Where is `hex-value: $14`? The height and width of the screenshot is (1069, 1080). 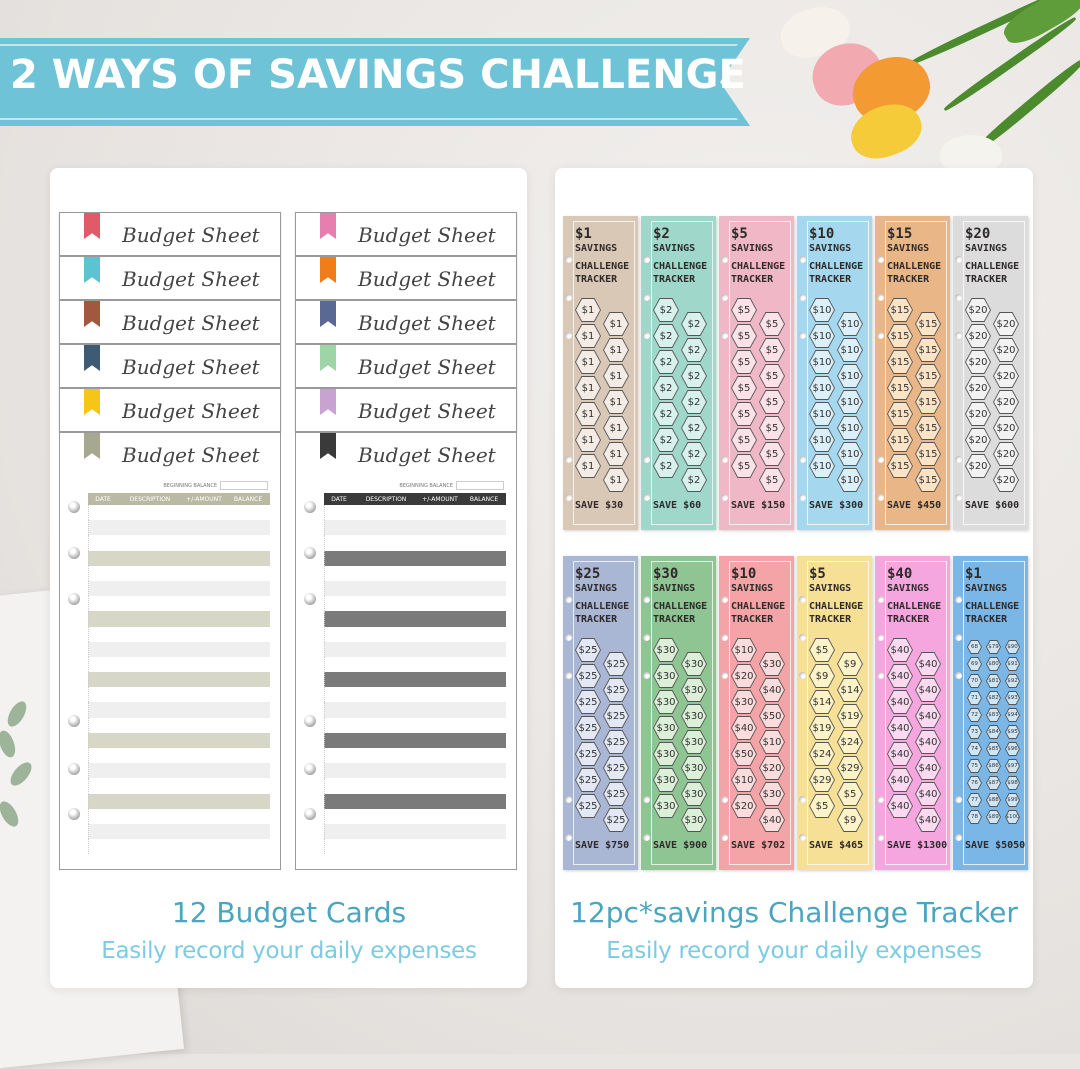 hex-value: $14 is located at coordinates (822, 702).